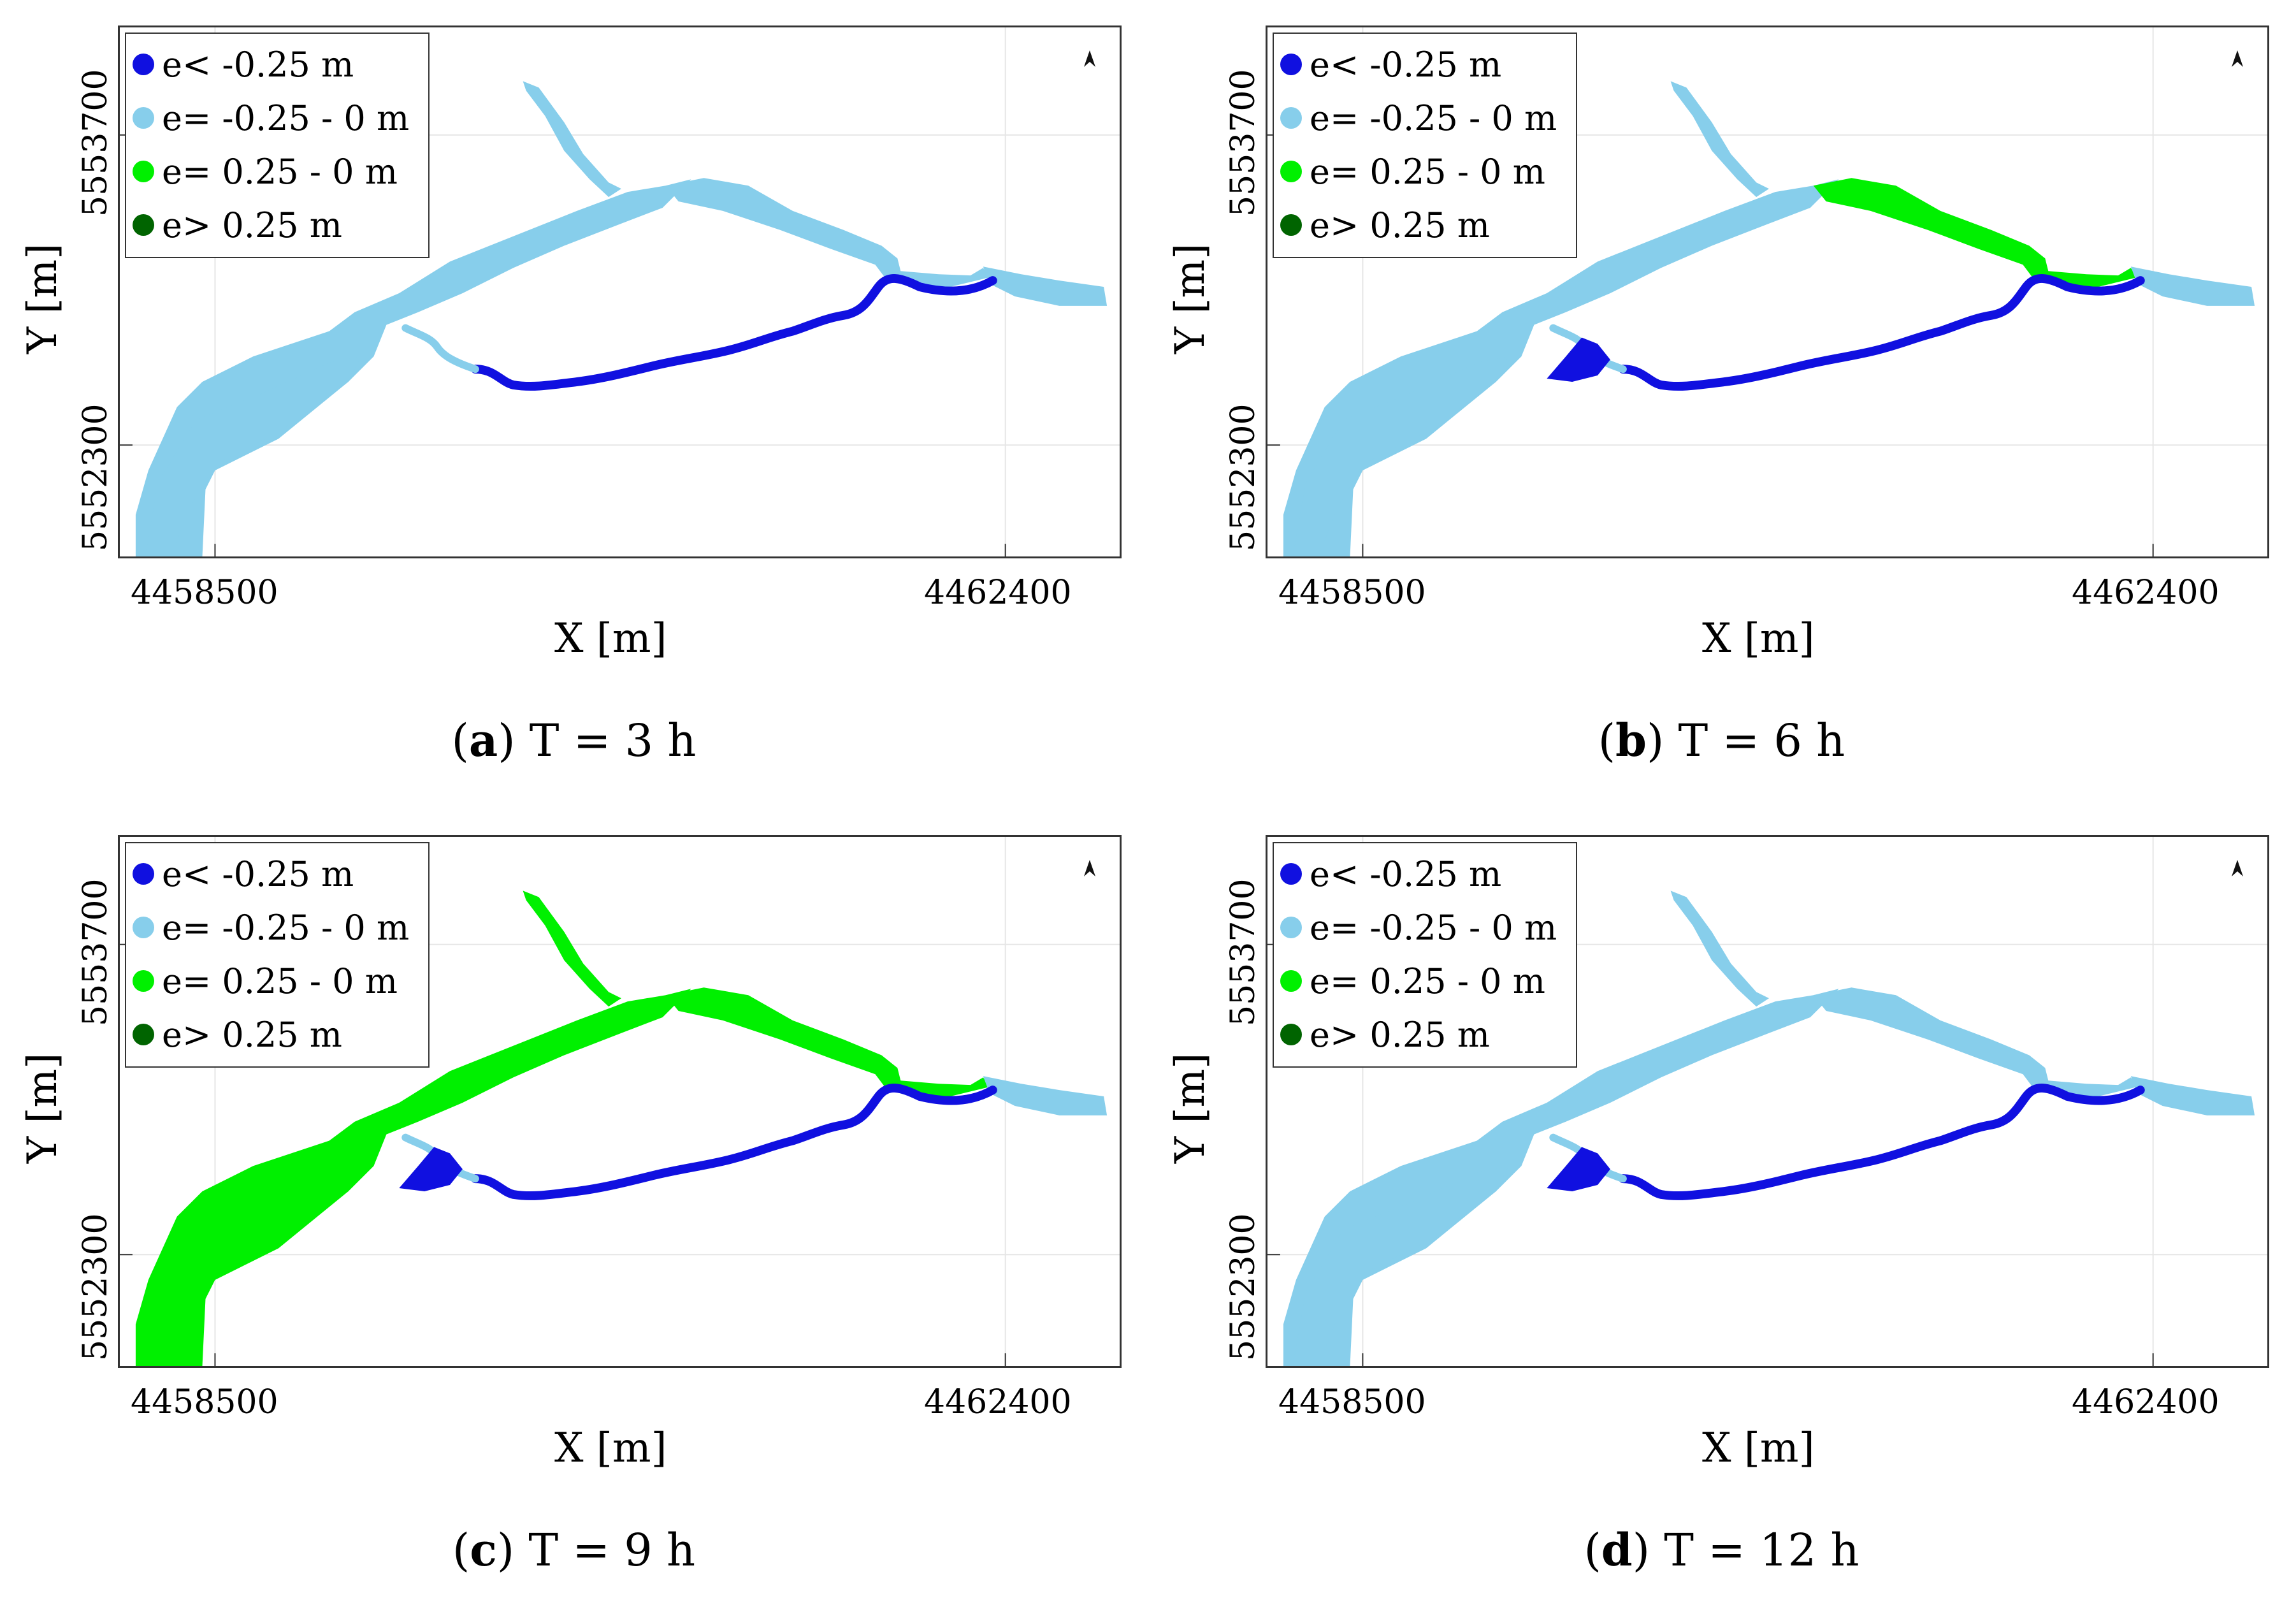 Image resolution: width=2296 pixels, height=1605 pixels. I want to click on panel-time: T = 6 h, so click(1761, 741).